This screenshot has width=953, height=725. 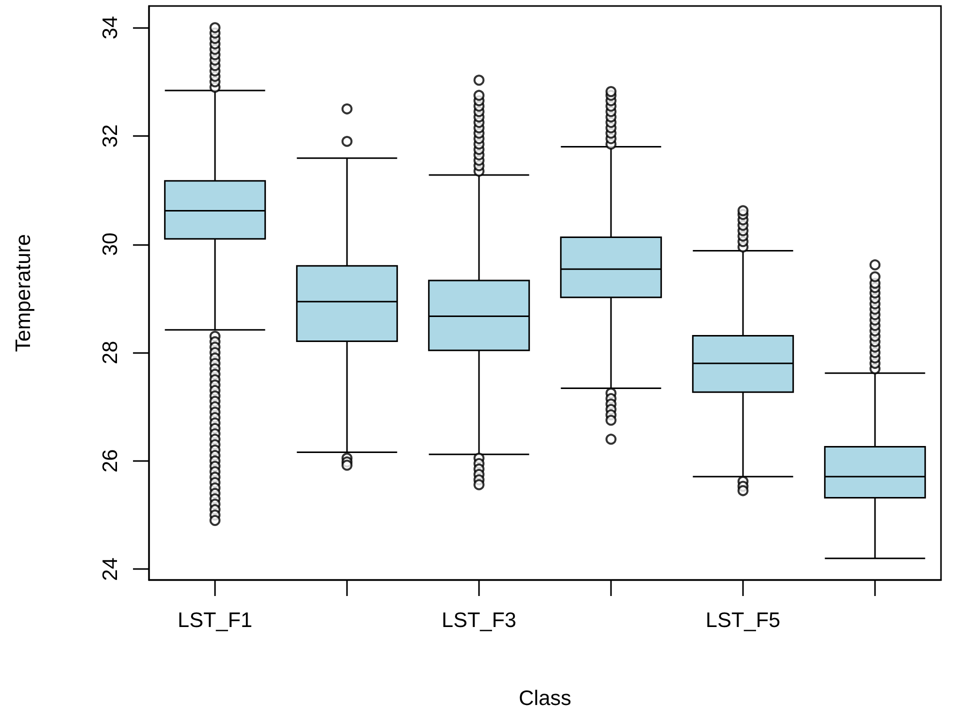 What do you see at coordinates (110, 244) in the screenshot?
I see `y-tick-label: 30` at bounding box center [110, 244].